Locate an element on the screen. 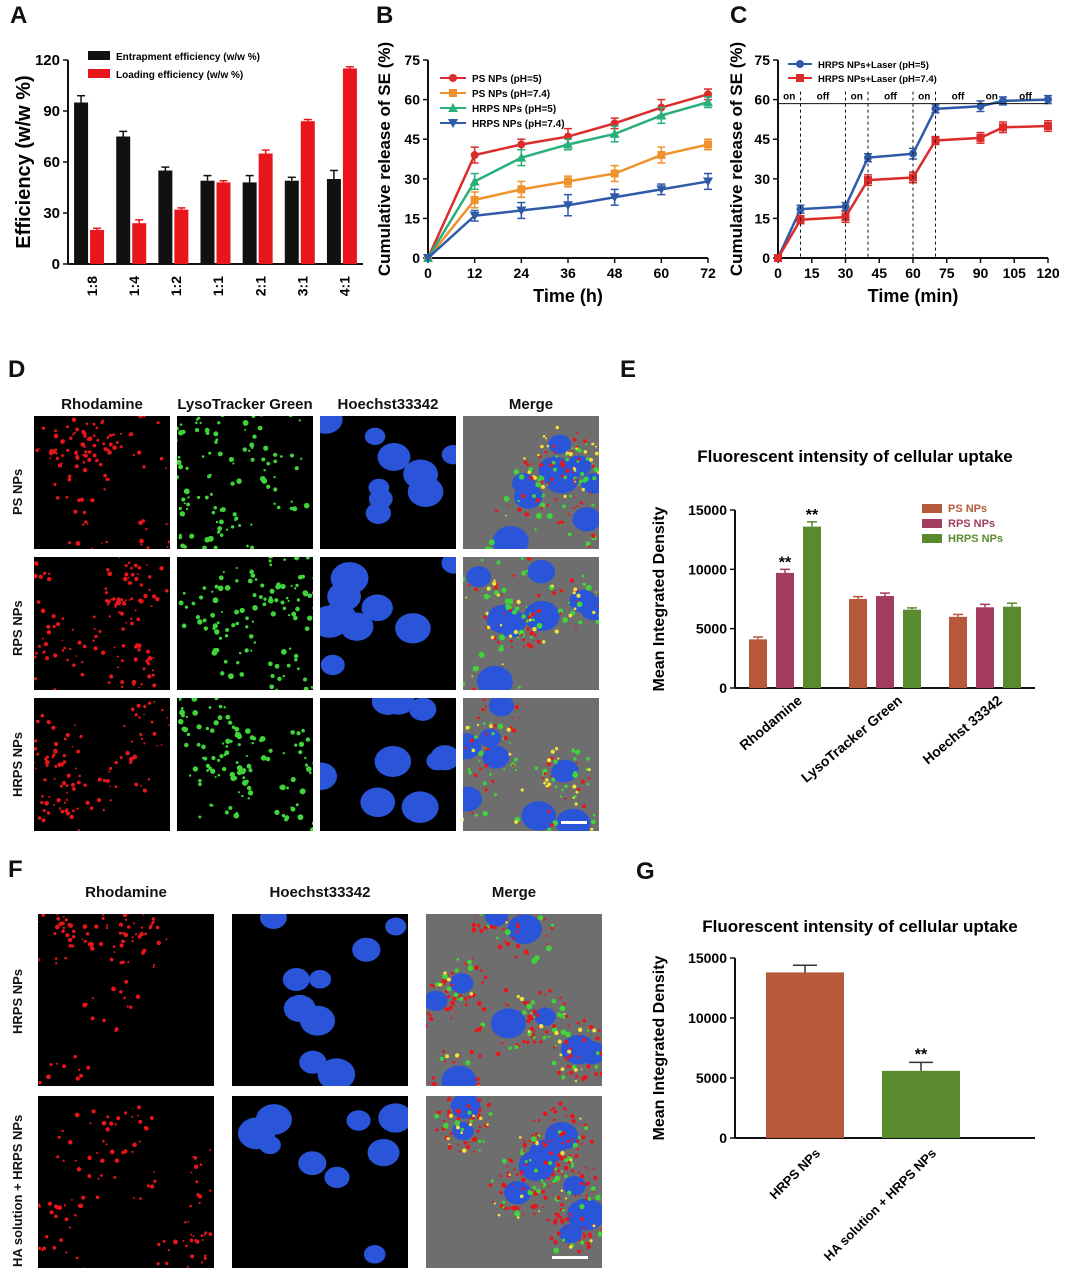 The image size is (1080, 1285). y-tick-label: 15000 is located at coordinates (707, 958).